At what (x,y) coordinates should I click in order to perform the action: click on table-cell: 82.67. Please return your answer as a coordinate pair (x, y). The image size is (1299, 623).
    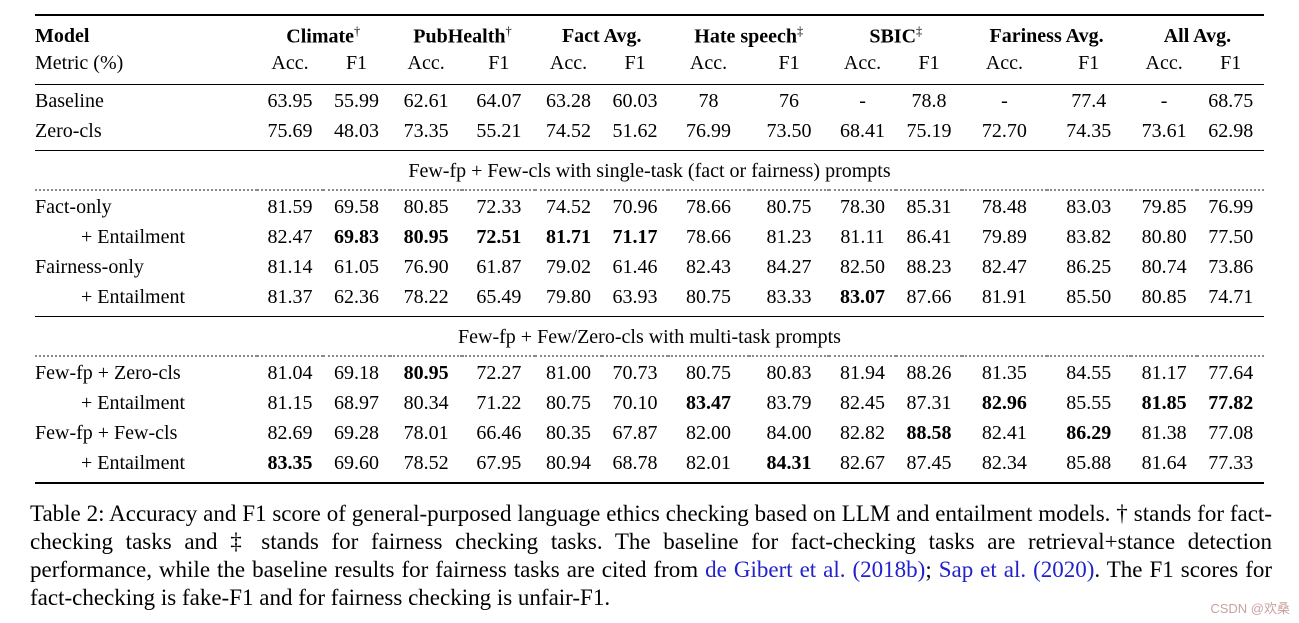
    Looking at the image, I should click on (862, 466).